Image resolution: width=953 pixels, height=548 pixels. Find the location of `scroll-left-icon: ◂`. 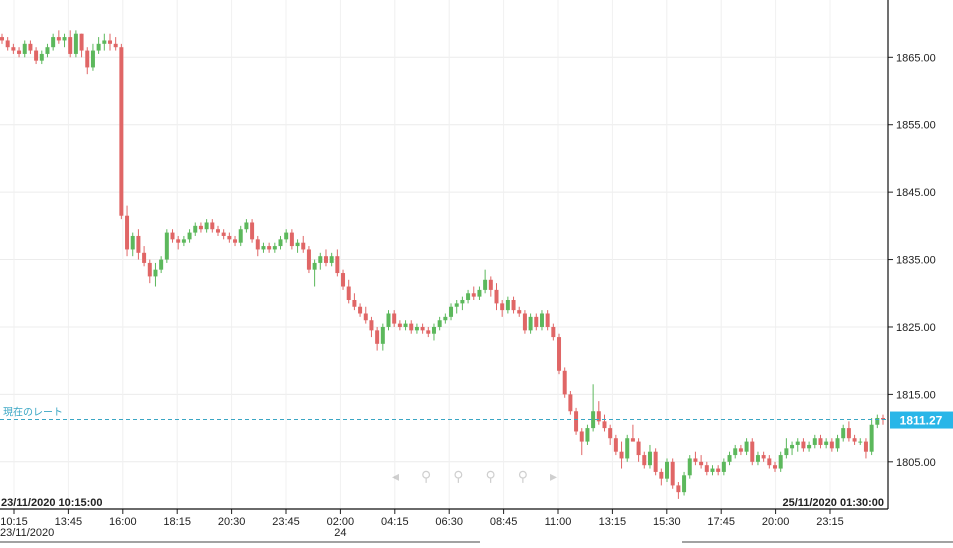

scroll-left-icon: ◂ is located at coordinates (396, 477).